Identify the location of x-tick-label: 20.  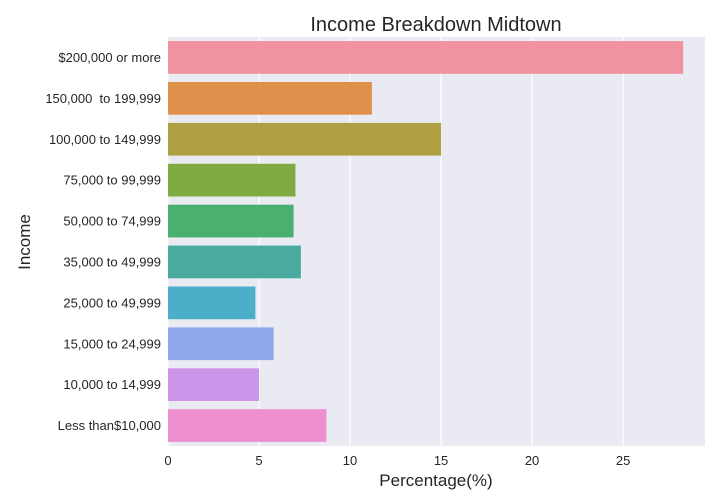
(532, 460).